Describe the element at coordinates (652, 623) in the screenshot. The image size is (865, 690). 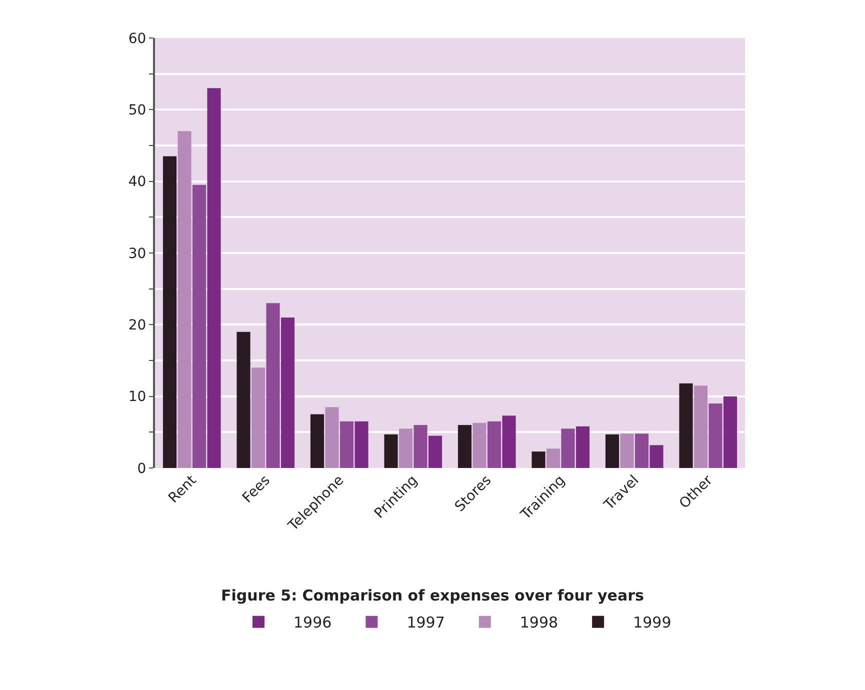
I see `legend-label: 1999` at that location.